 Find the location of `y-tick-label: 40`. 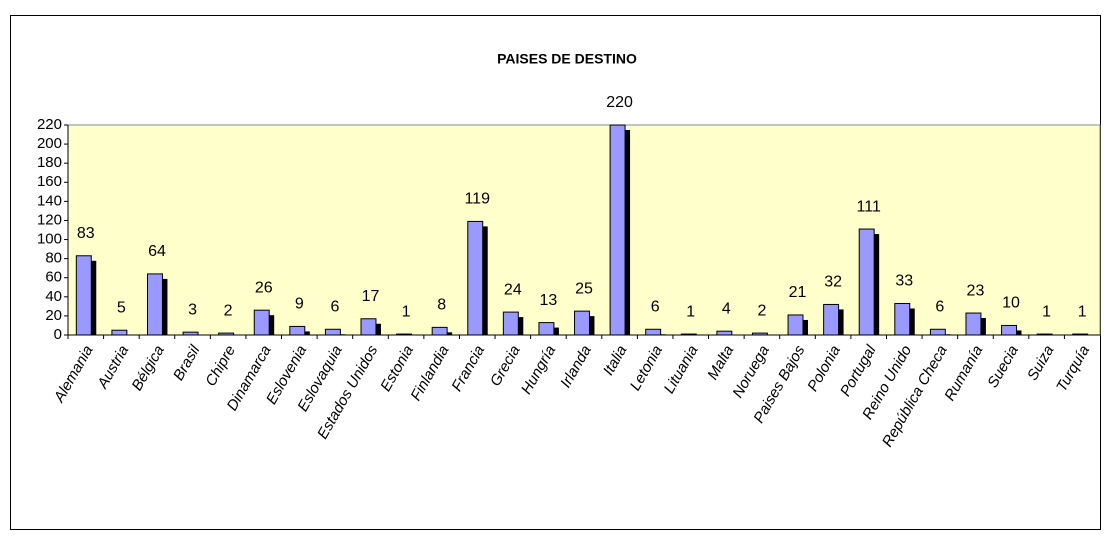

y-tick-label: 40 is located at coordinates (53, 296).